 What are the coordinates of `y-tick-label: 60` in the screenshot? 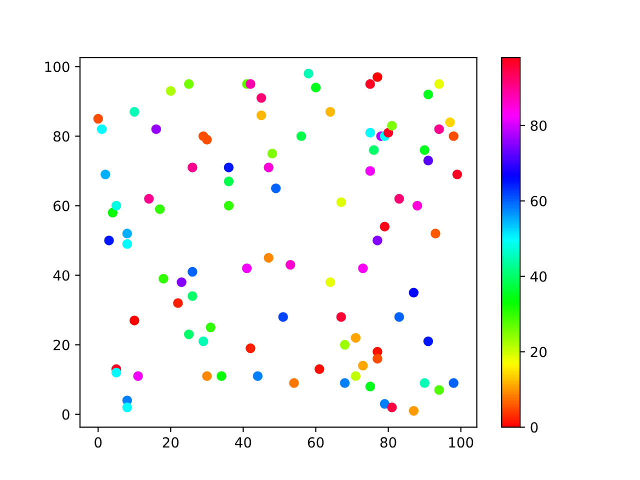 It's located at (62, 206).